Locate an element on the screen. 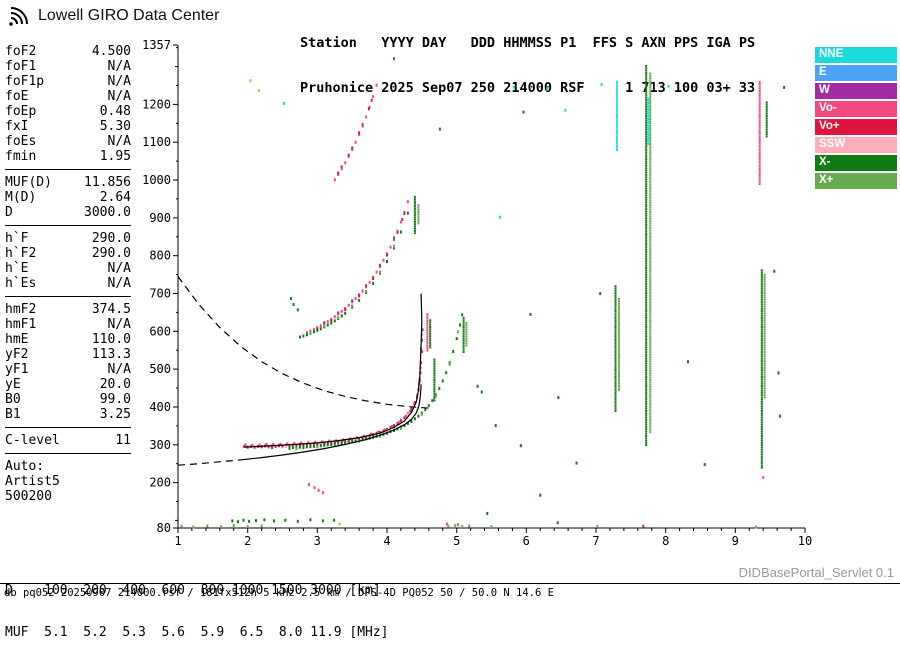 This screenshot has height=668, width=900. param-label: C-level is located at coordinates (32, 440).